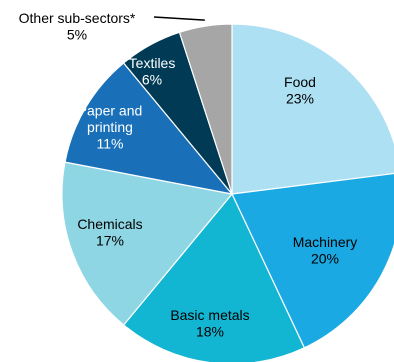 The width and height of the screenshot is (394, 362). Describe the element at coordinates (110, 111) in the screenshot. I see `slice-name-paper-and-printing: Paper and` at that location.